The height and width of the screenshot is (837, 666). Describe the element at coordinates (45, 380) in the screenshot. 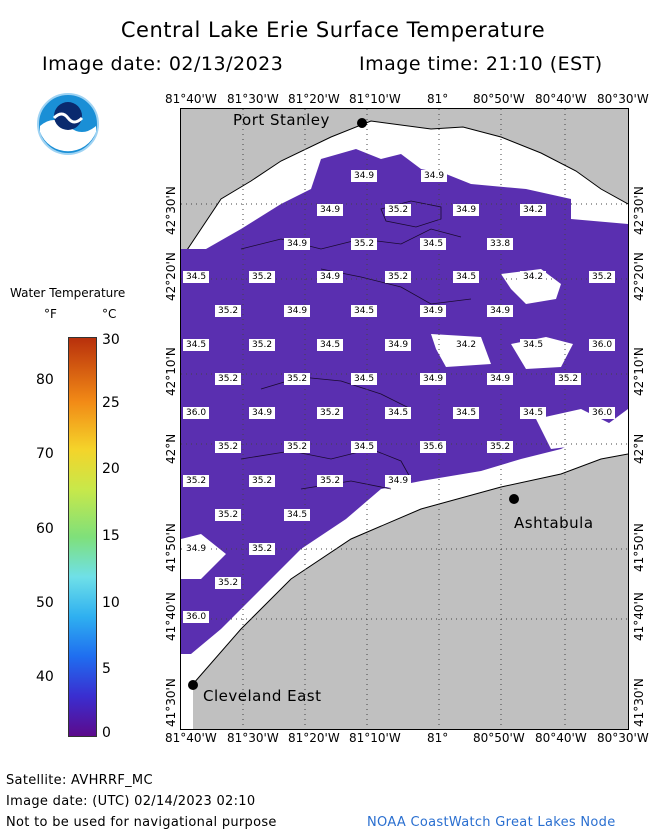

I see `legend-f-tick: 80` at that location.